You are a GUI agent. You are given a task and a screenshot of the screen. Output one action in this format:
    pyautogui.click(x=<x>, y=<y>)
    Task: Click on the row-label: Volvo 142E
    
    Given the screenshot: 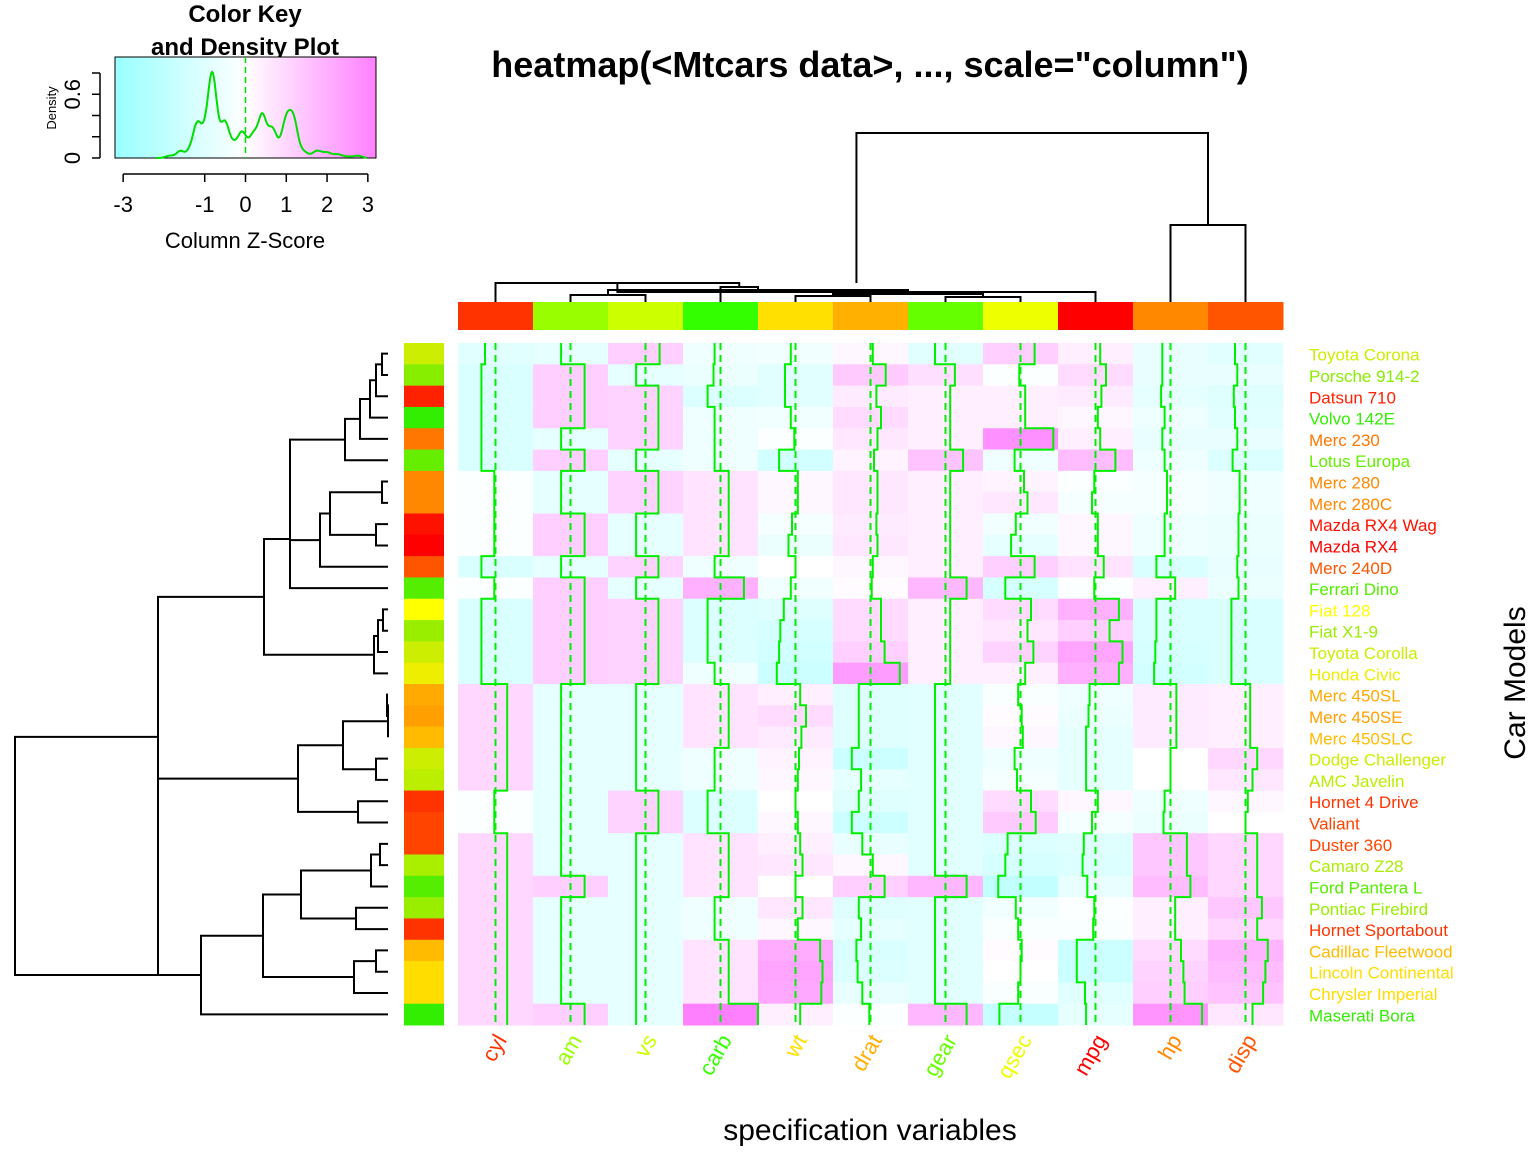 What is the action you would take?
    pyautogui.click(x=1352, y=419)
    